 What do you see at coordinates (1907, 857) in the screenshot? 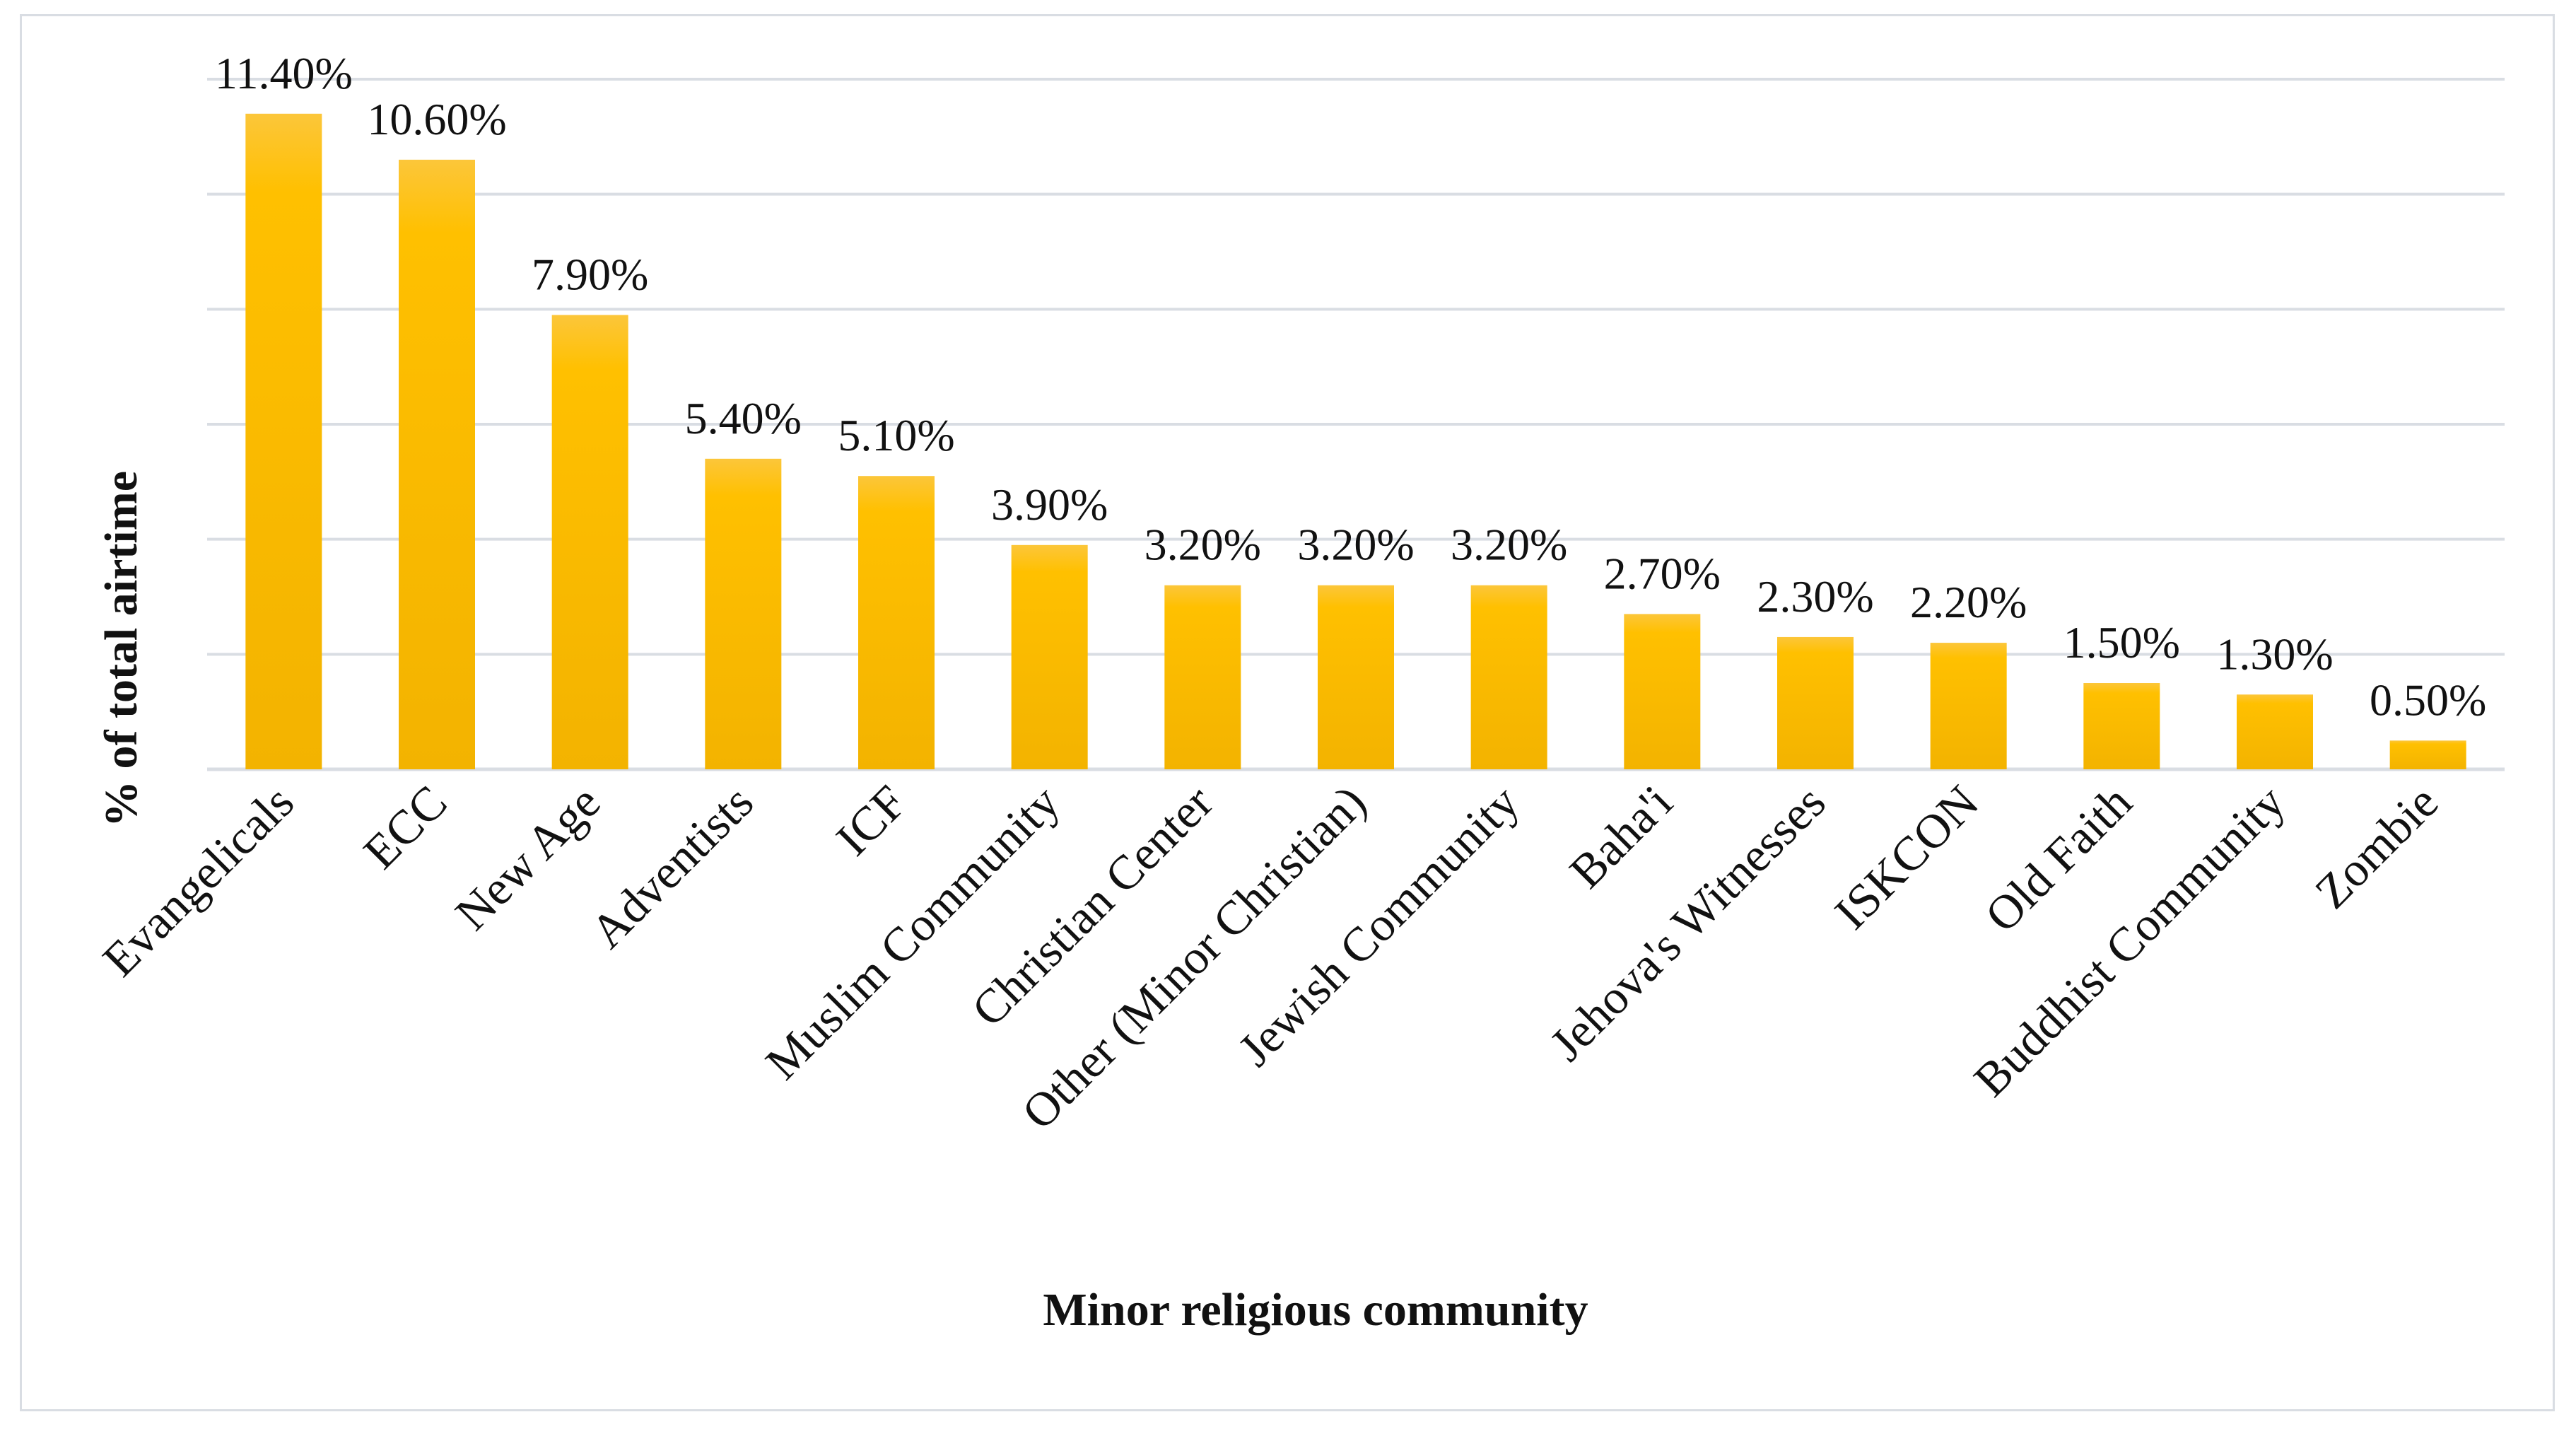
I see `x-tick-label: ISKCON` at bounding box center [1907, 857].